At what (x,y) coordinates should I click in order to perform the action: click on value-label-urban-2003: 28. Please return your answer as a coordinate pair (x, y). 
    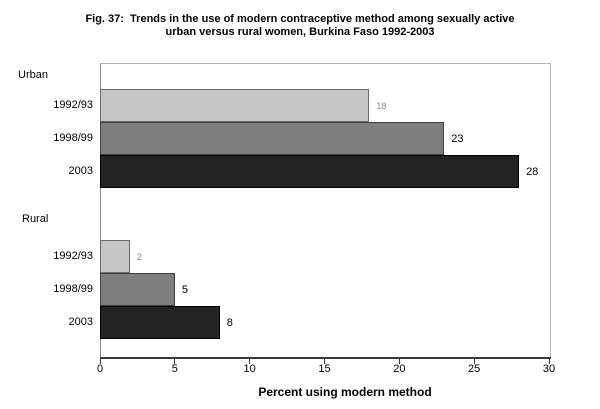
    Looking at the image, I should click on (532, 171).